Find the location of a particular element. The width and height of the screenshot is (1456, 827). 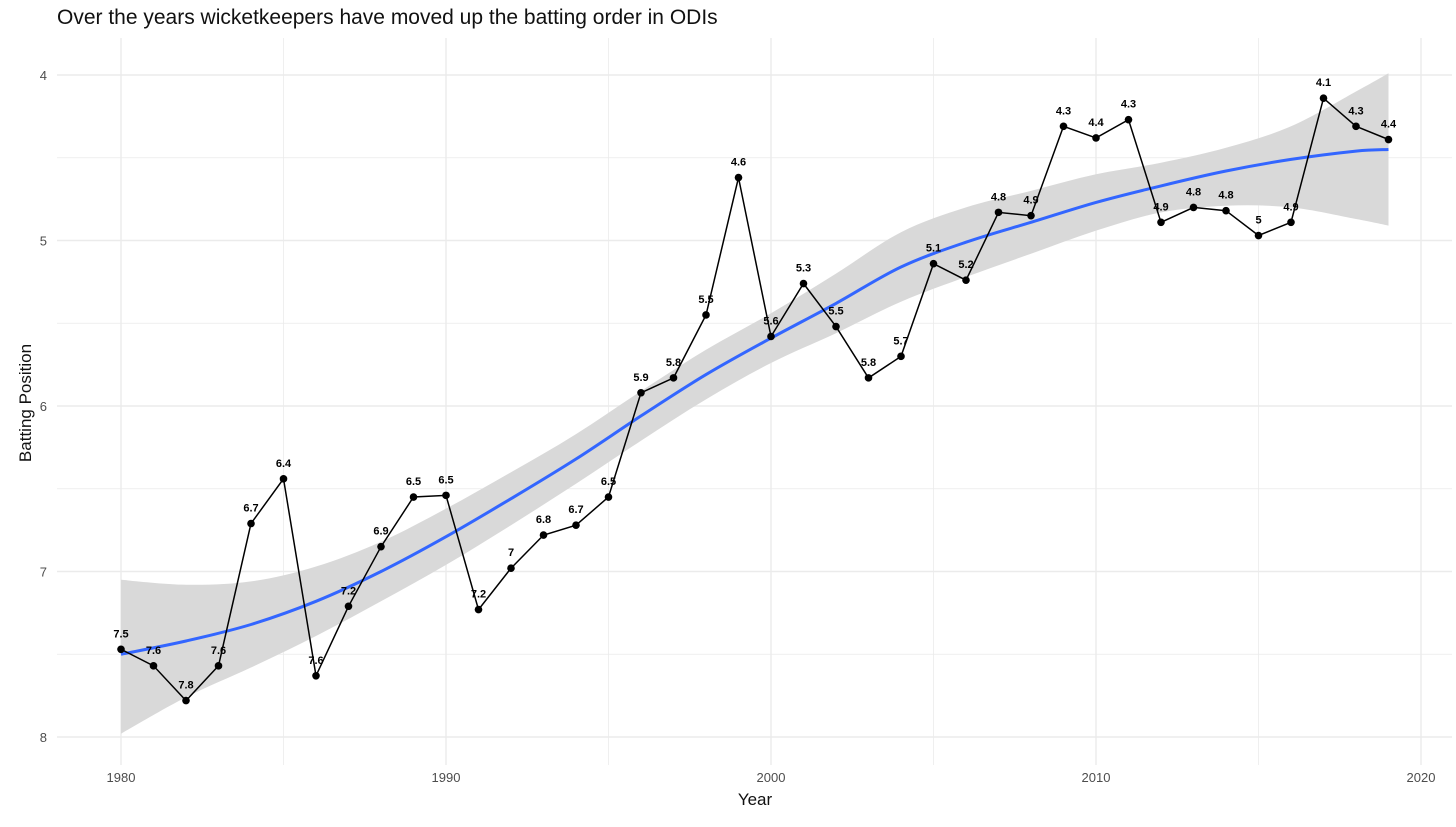

data-label: 5.6 is located at coordinates (770, 321).